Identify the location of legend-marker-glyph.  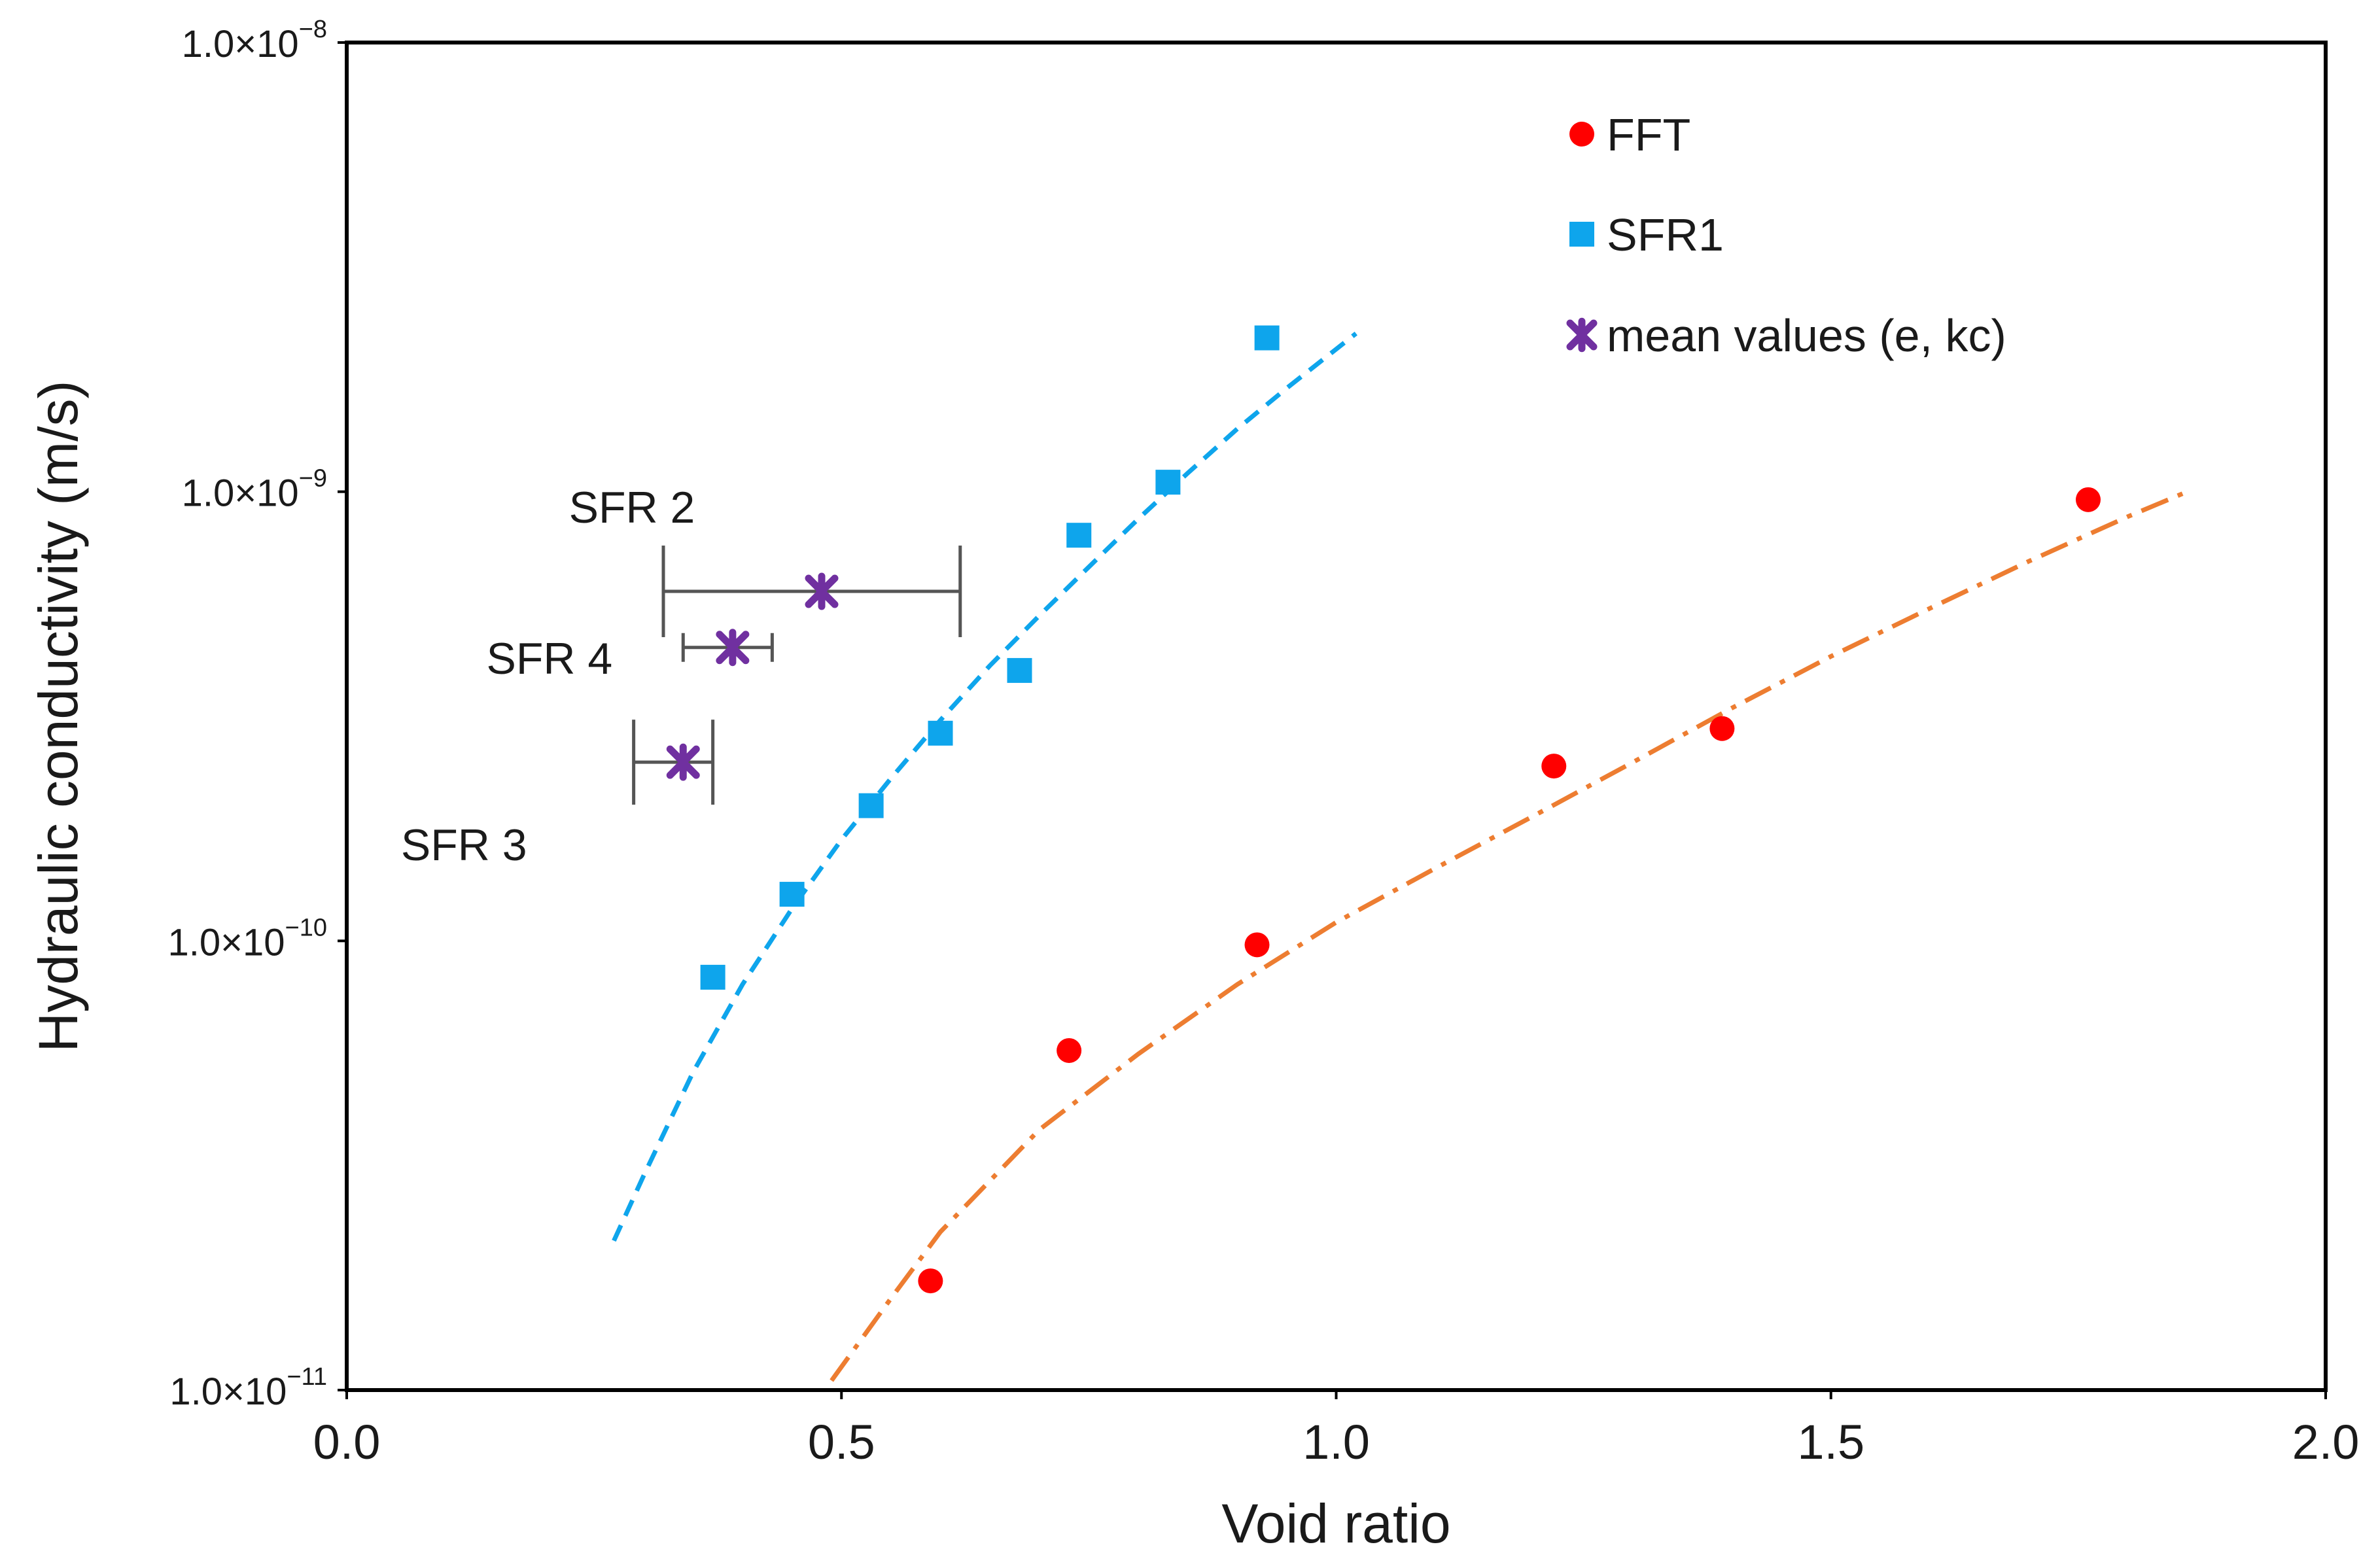
(1582, 335).